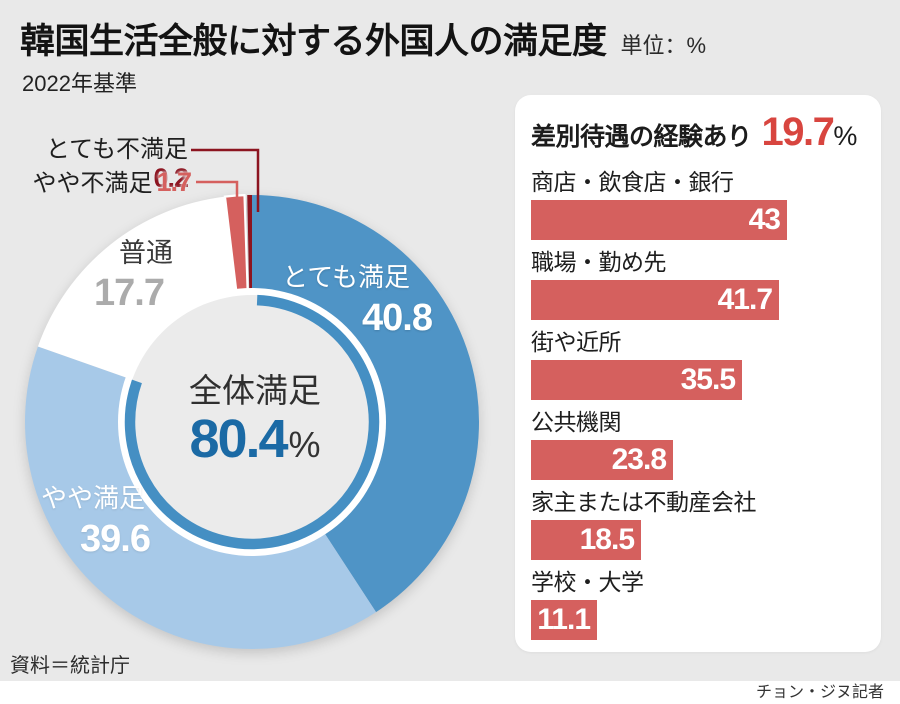 This screenshot has height=704, width=900. Describe the element at coordinates (98, 165) in the screenshot. I see `callout-very-dissatisfied: とても不満足0.2` at that location.